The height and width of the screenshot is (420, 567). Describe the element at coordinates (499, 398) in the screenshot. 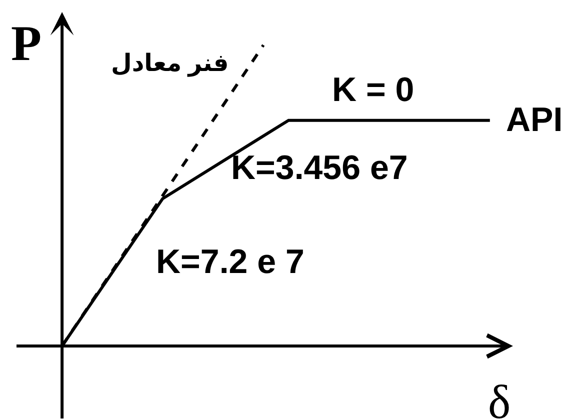

I see `x-axis-title: δ` at that location.